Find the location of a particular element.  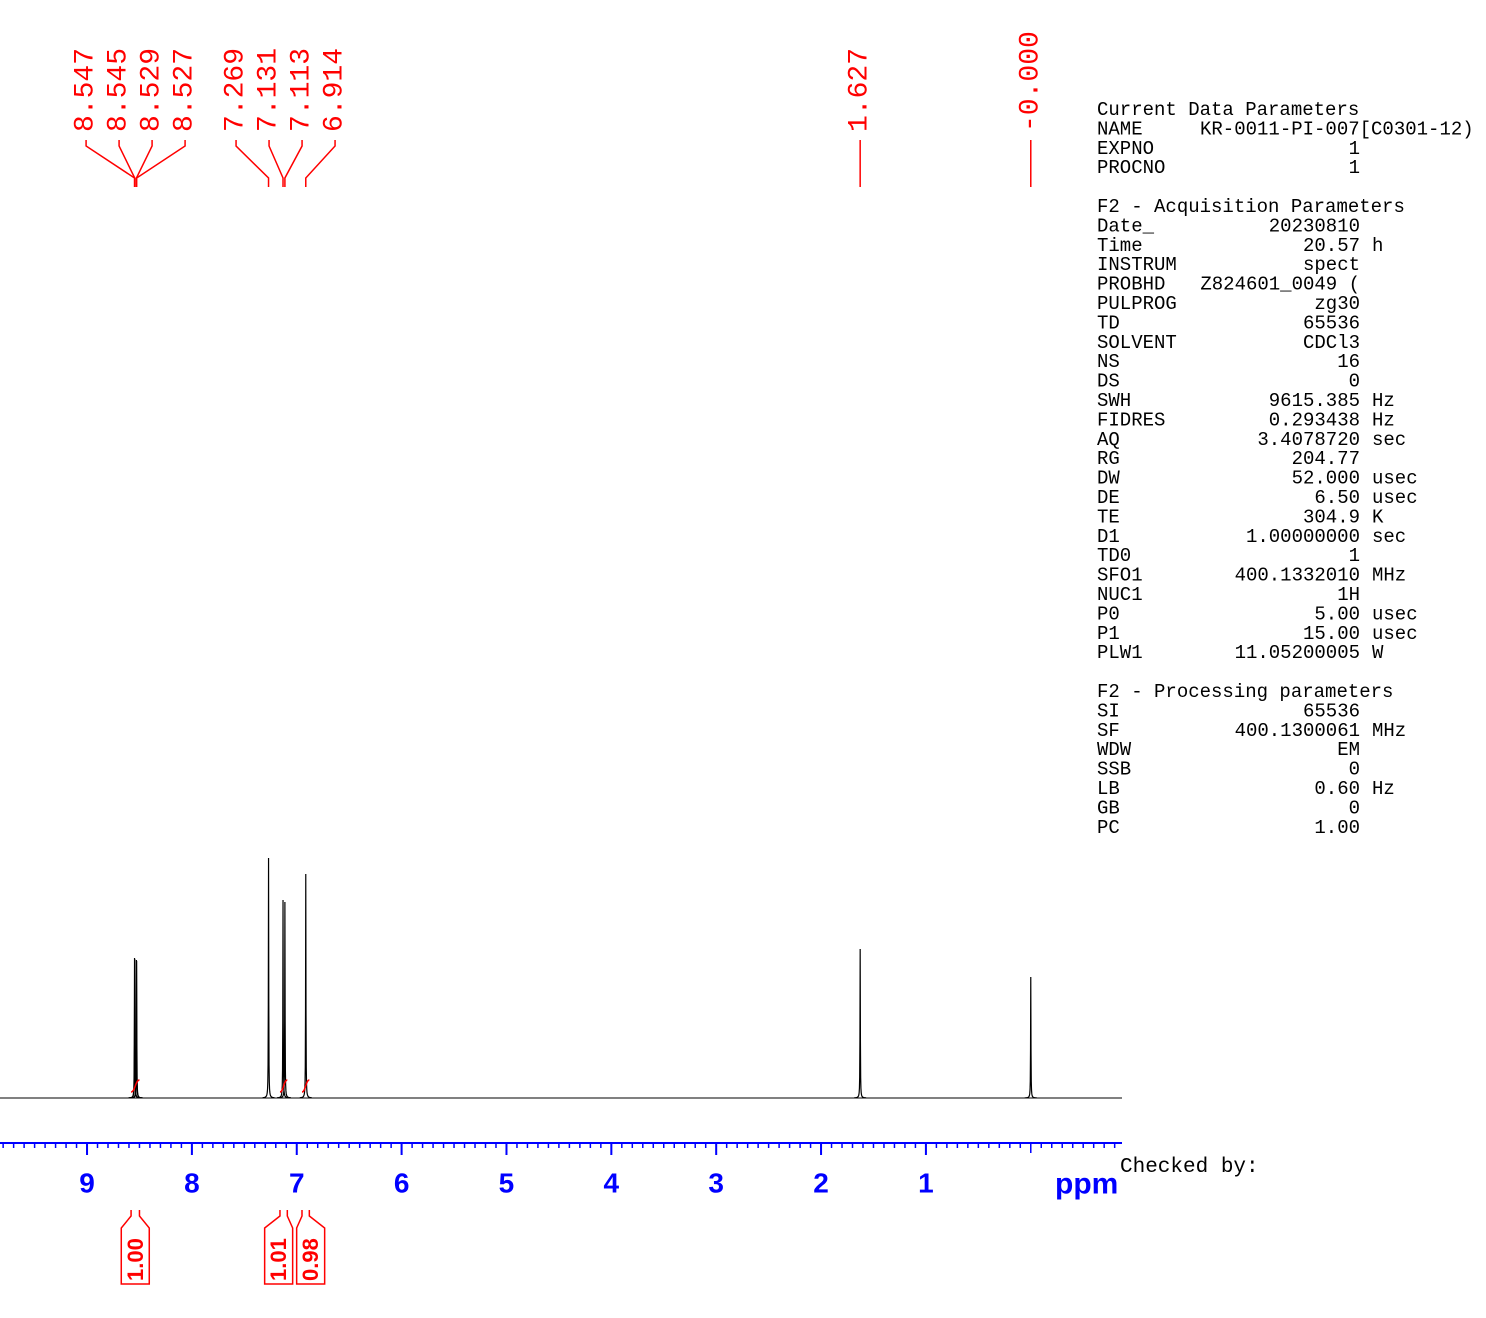

param-name: DS is located at coordinates (1108, 382).